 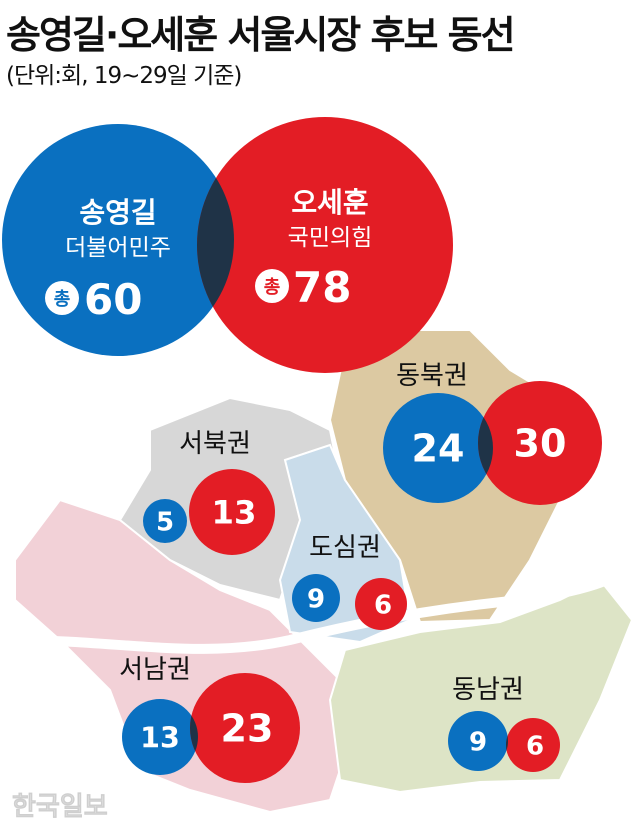 I want to click on oh-total: 78, so click(x=322, y=287).